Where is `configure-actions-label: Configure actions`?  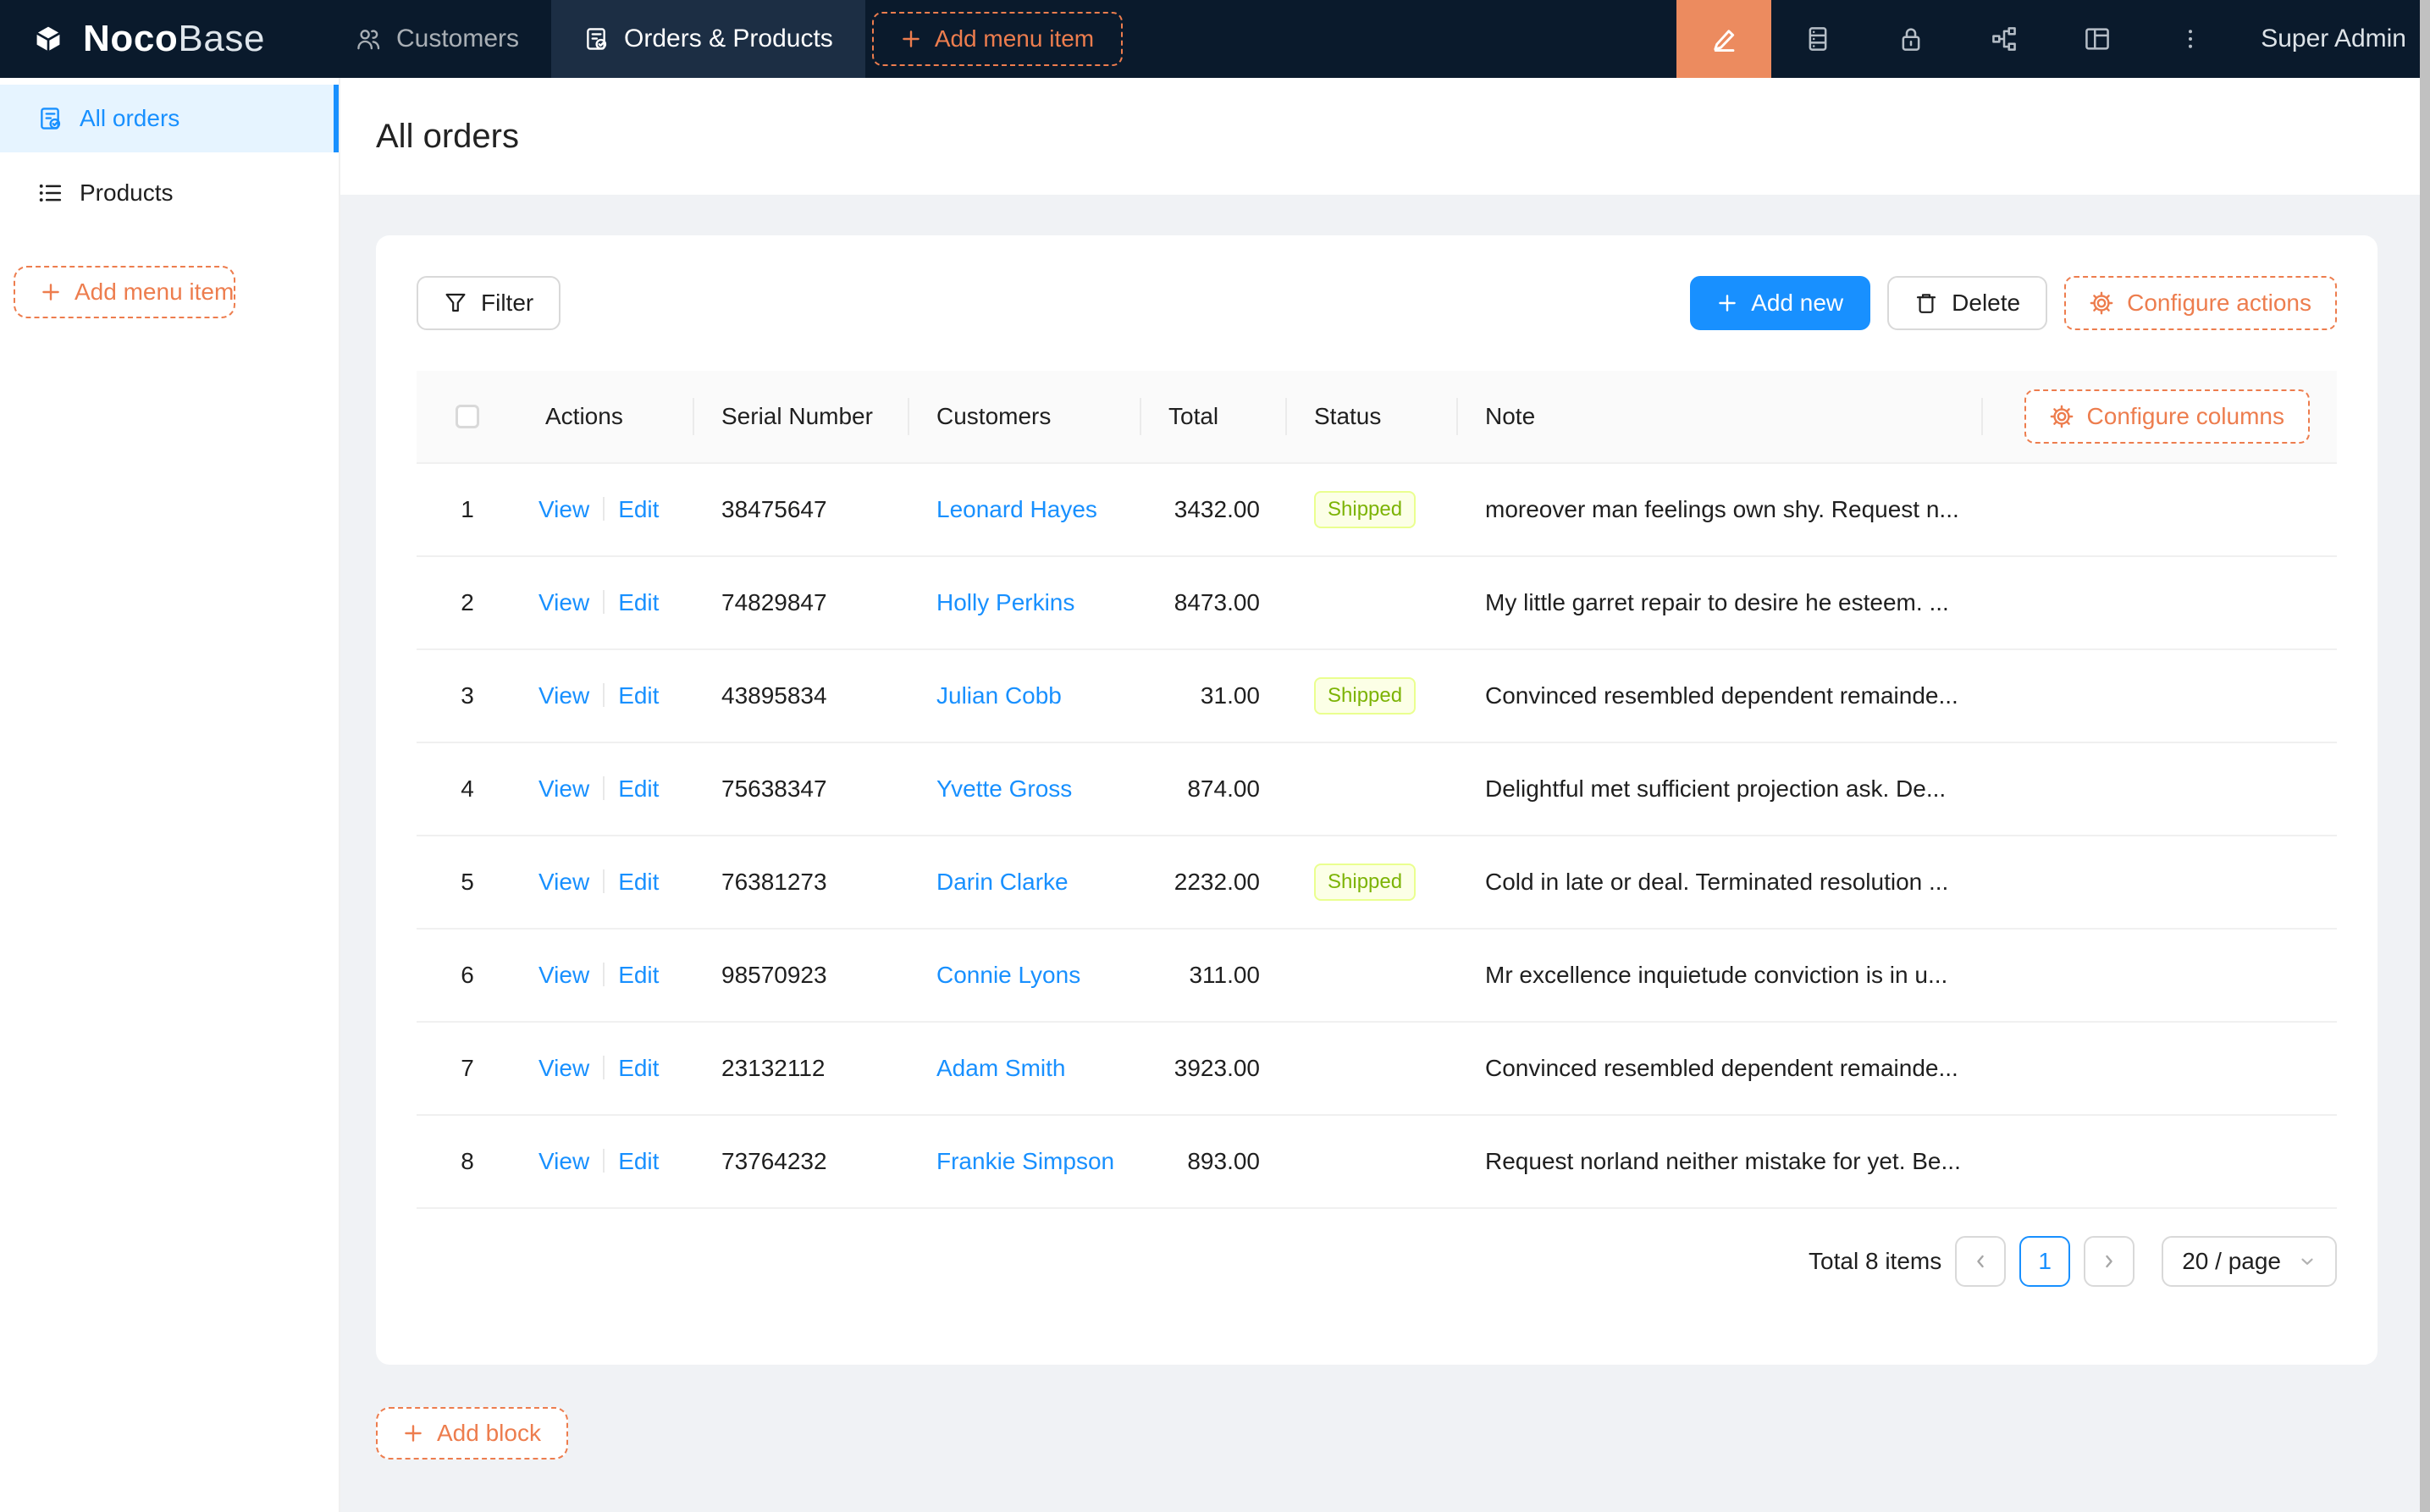 configure-actions-label: Configure actions is located at coordinates (2219, 303).